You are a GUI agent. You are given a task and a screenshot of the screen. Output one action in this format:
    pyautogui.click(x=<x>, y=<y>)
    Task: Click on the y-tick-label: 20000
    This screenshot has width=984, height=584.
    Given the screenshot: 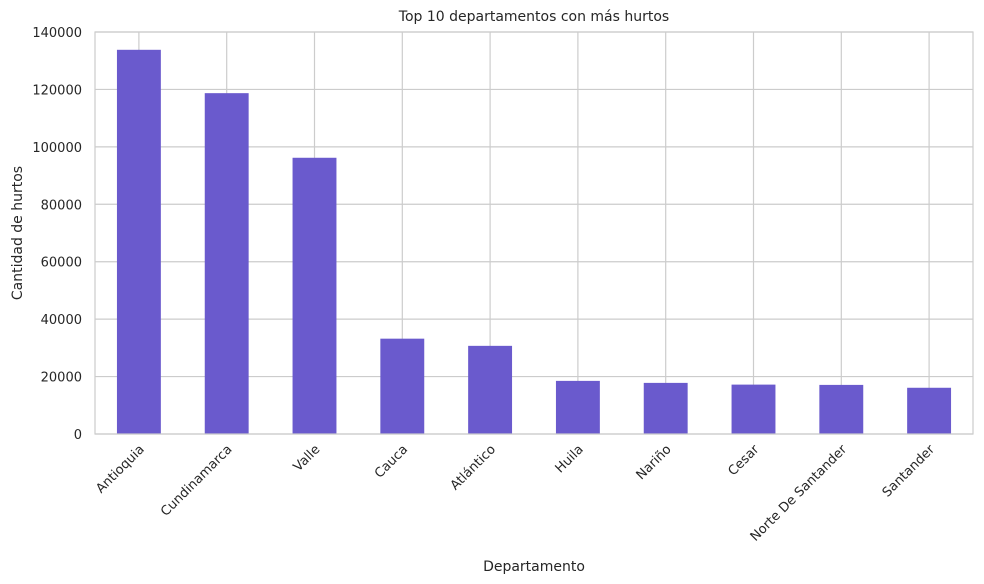 What is the action you would take?
    pyautogui.click(x=61, y=378)
    